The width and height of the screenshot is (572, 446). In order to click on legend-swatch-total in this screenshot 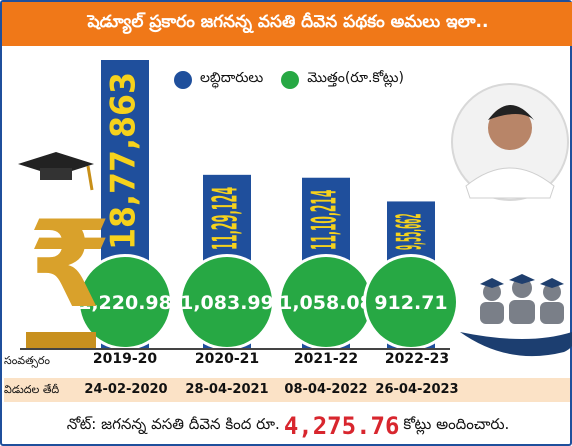, I will do `click(290, 79)`.